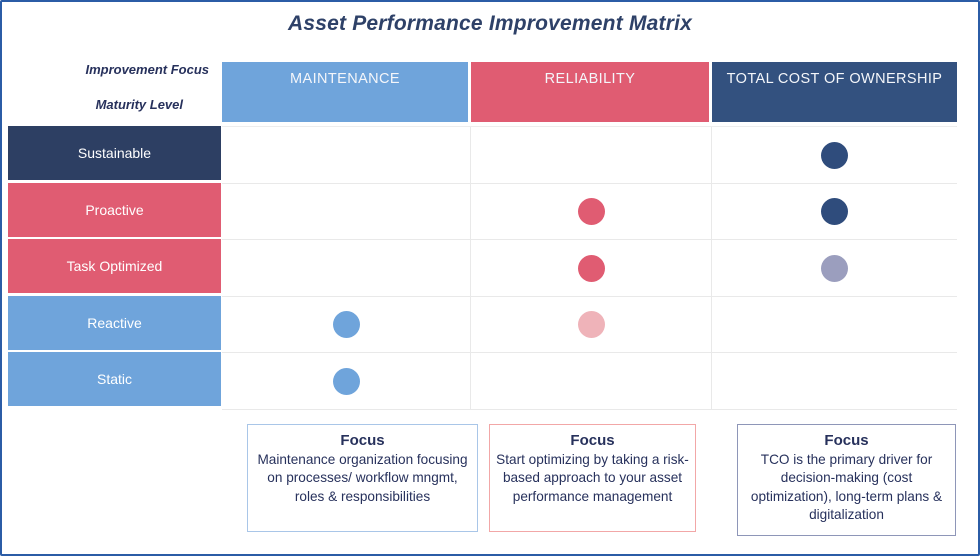 This screenshot has height=556, width=980. Describe the element at coordinates (108, 87) in the screenshot. I see `axis-labels: Improvement Focus Maturity Level` at that location.